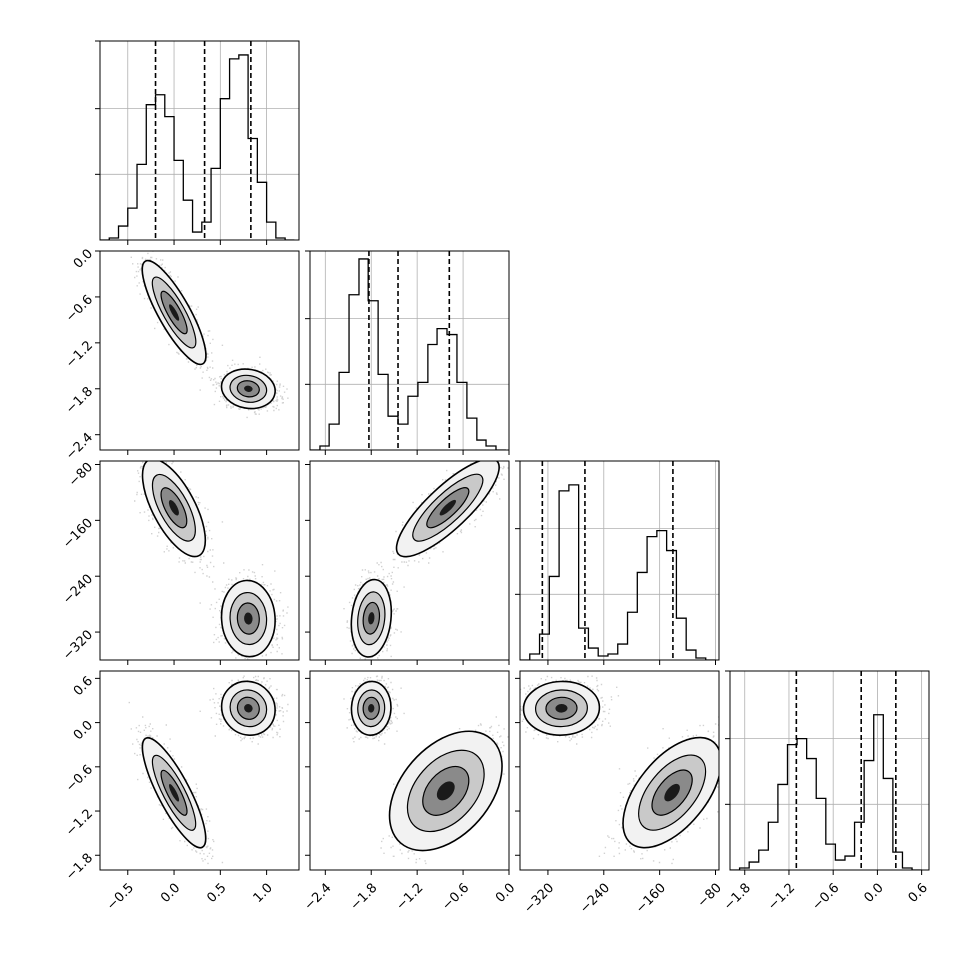 This screenshot has width=970, height=970. Describe the element at coordinates (618, 572) in the screenshot. I see `histogram-step-p2` at that location.